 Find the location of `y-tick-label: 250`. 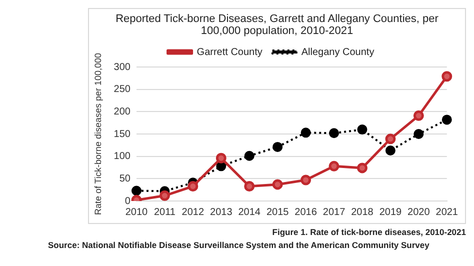

y-tick-label: 250 is located at coordinates (122, 90).